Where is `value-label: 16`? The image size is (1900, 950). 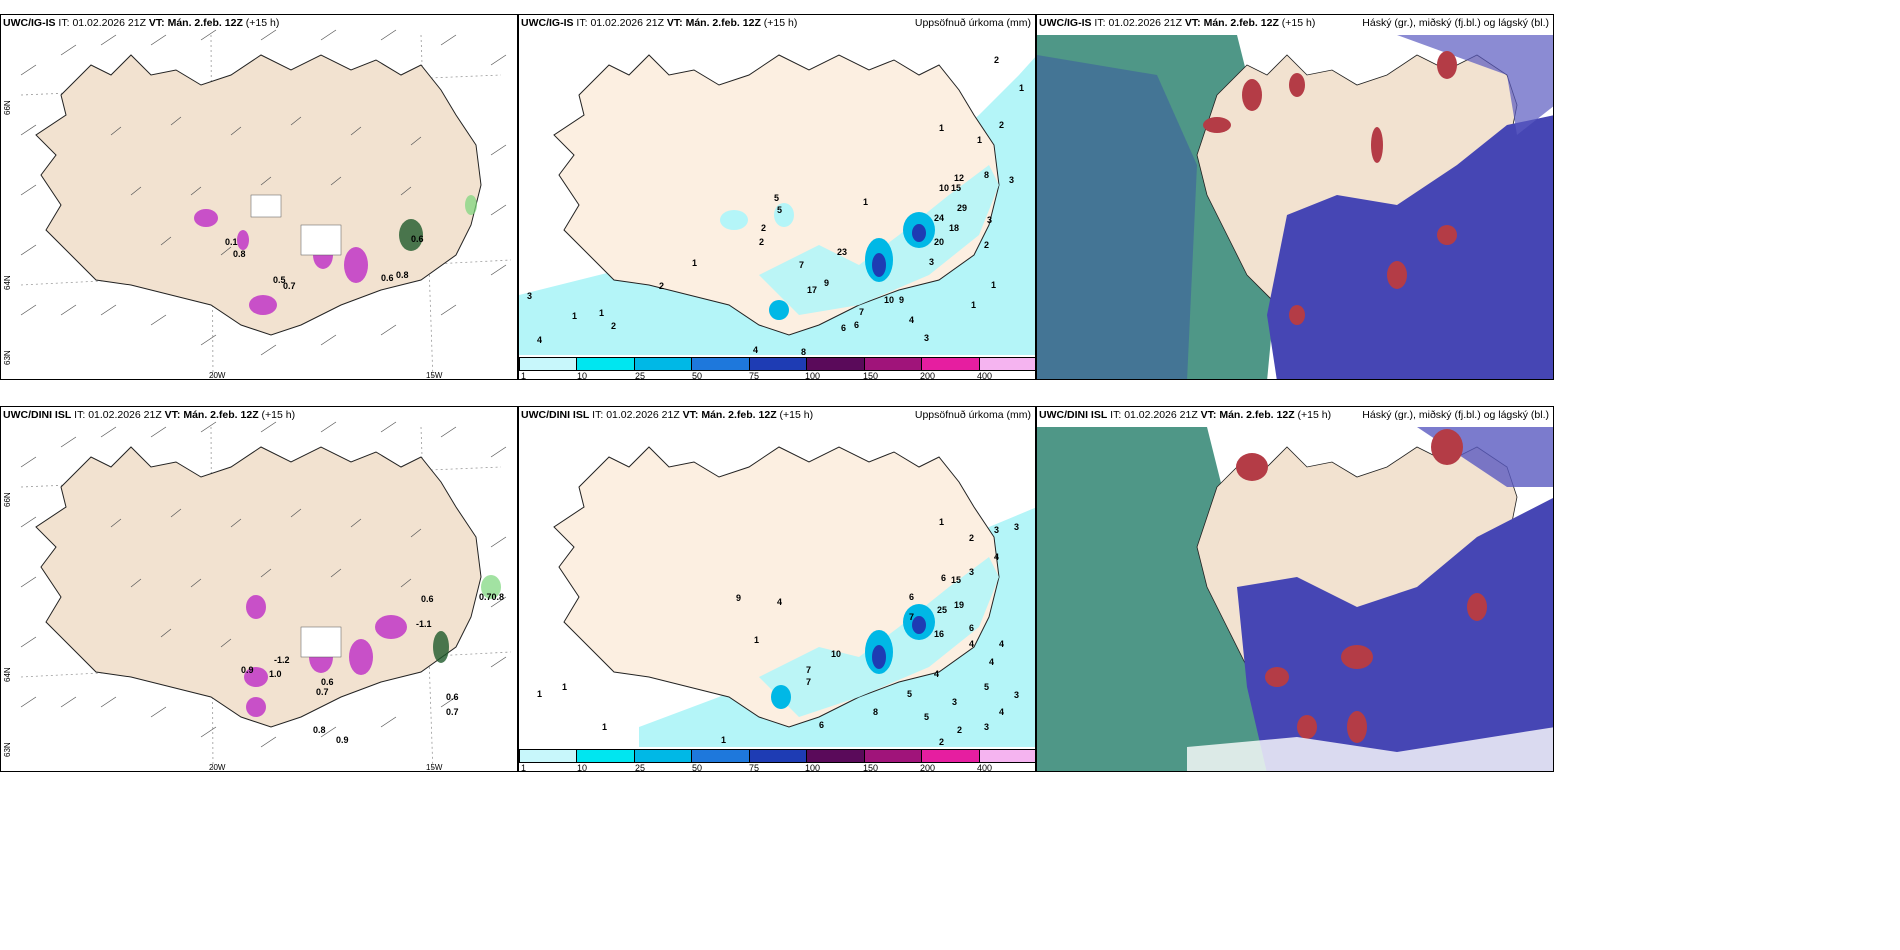
value-label: 16 is located at coordinates (939, 634).